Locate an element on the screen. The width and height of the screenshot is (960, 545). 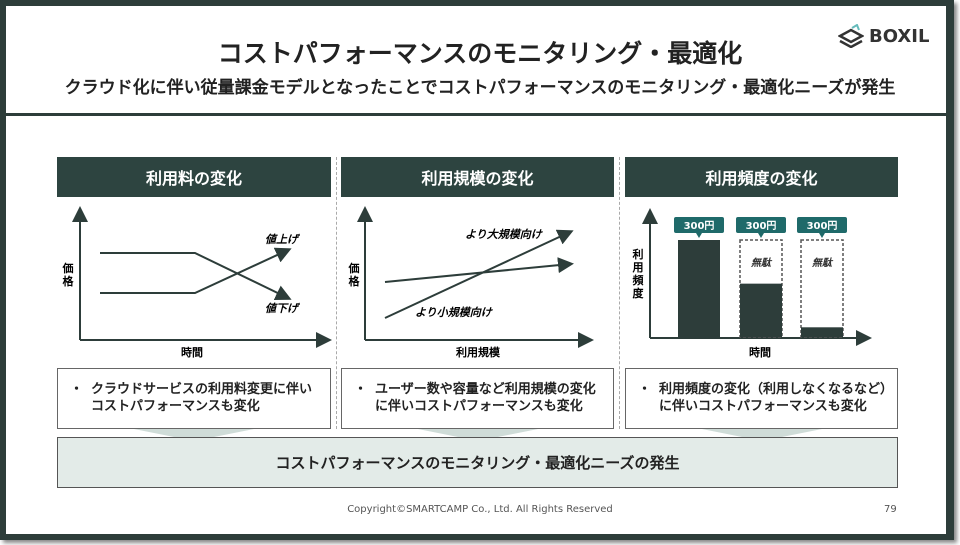
line-large-scale is located at coordinates (479, 274).